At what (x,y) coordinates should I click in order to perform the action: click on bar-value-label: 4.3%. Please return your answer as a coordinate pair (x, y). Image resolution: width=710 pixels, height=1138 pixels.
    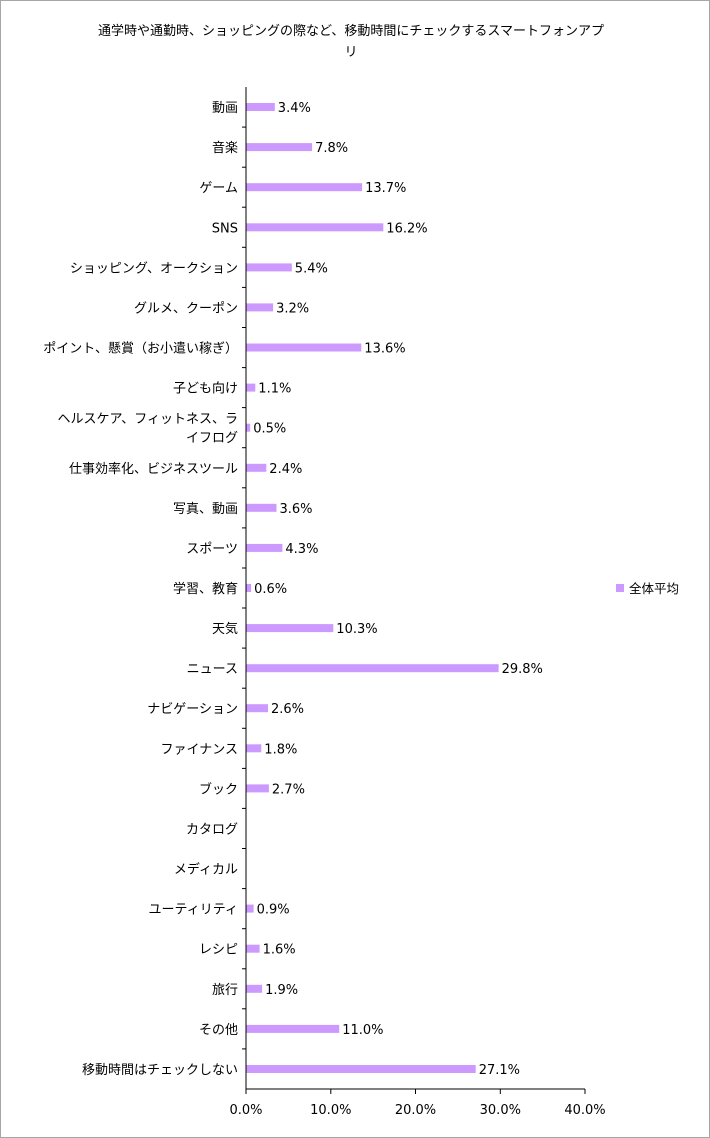
    Looking at the image, I should click on (301, 549).